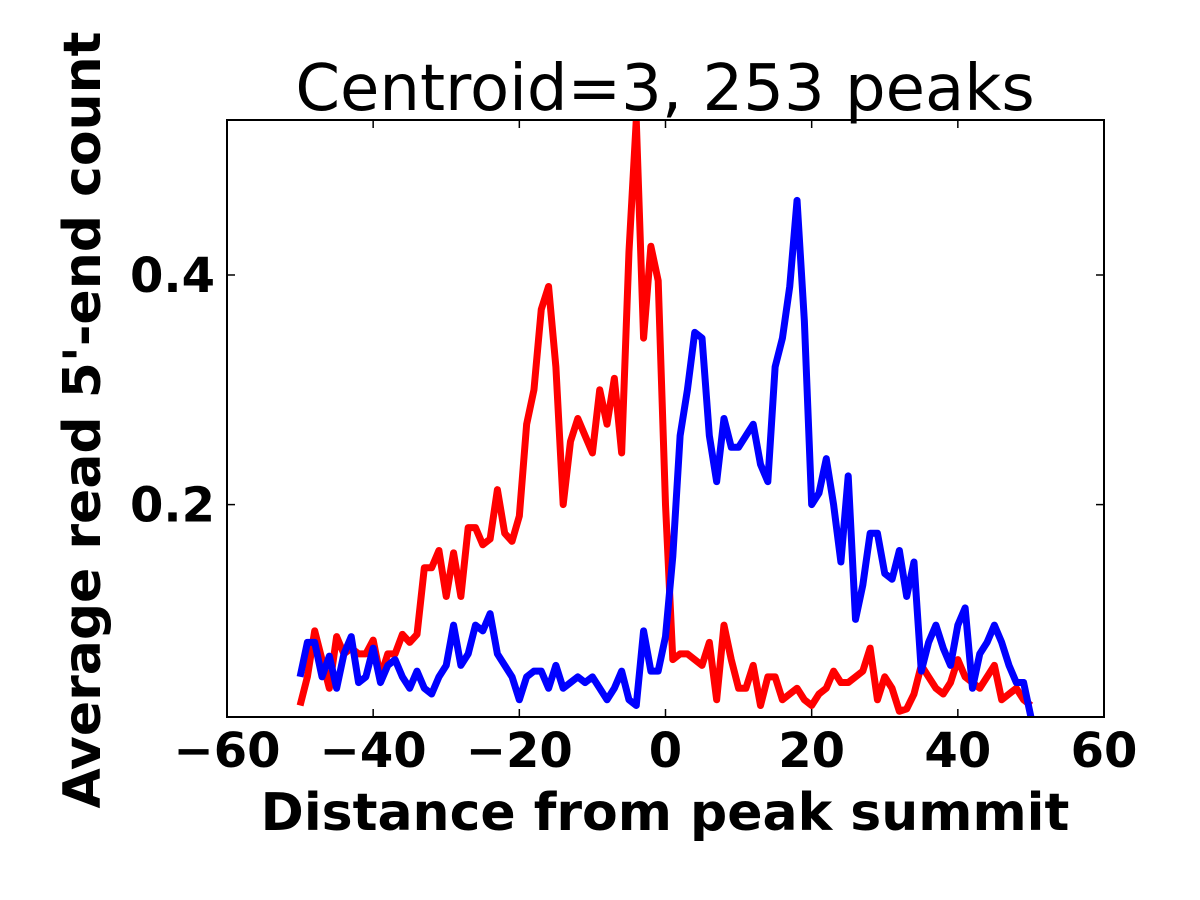 Image resolution: width=1200 pixels, height=900 pixels. I want to click on x-tick-label: −40, so click(373, 751).